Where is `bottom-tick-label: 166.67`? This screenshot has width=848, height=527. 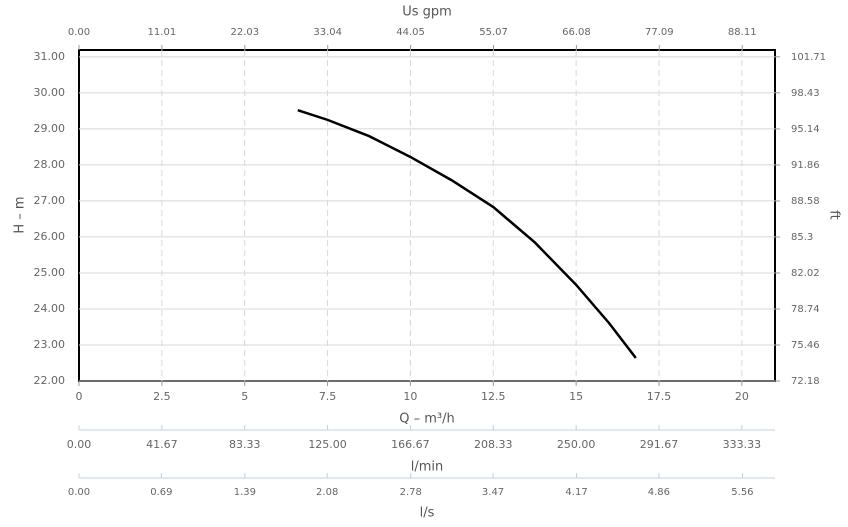
bottom-tick-label: 166.67 is located at coordinates (410, 444).